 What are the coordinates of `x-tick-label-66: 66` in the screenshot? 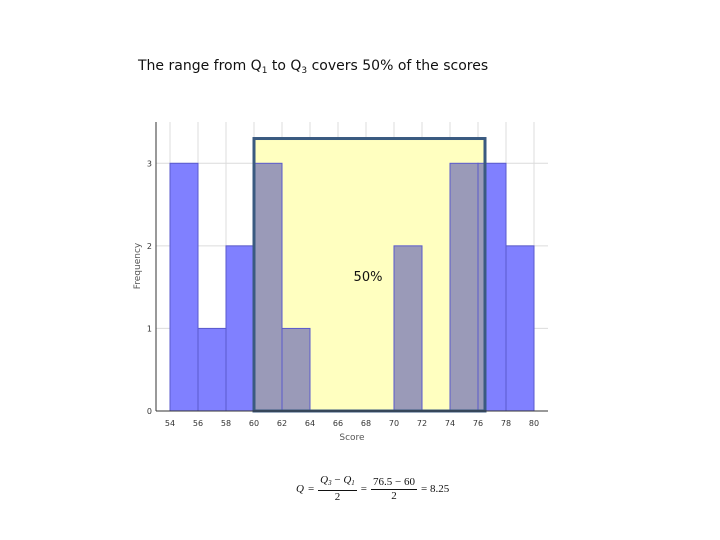 It's located at (338, 423).